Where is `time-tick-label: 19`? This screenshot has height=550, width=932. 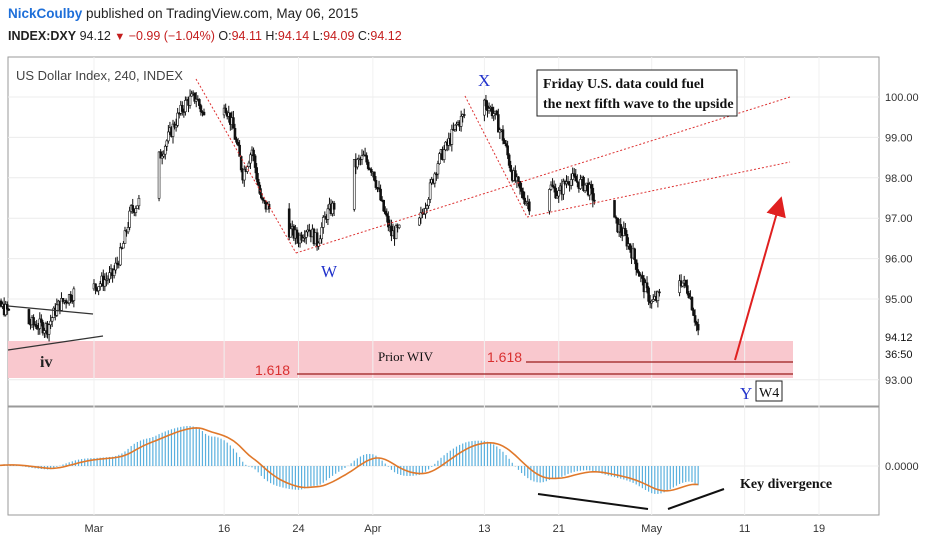 time-tick-label: 19 is located at coordinates (819, 529).